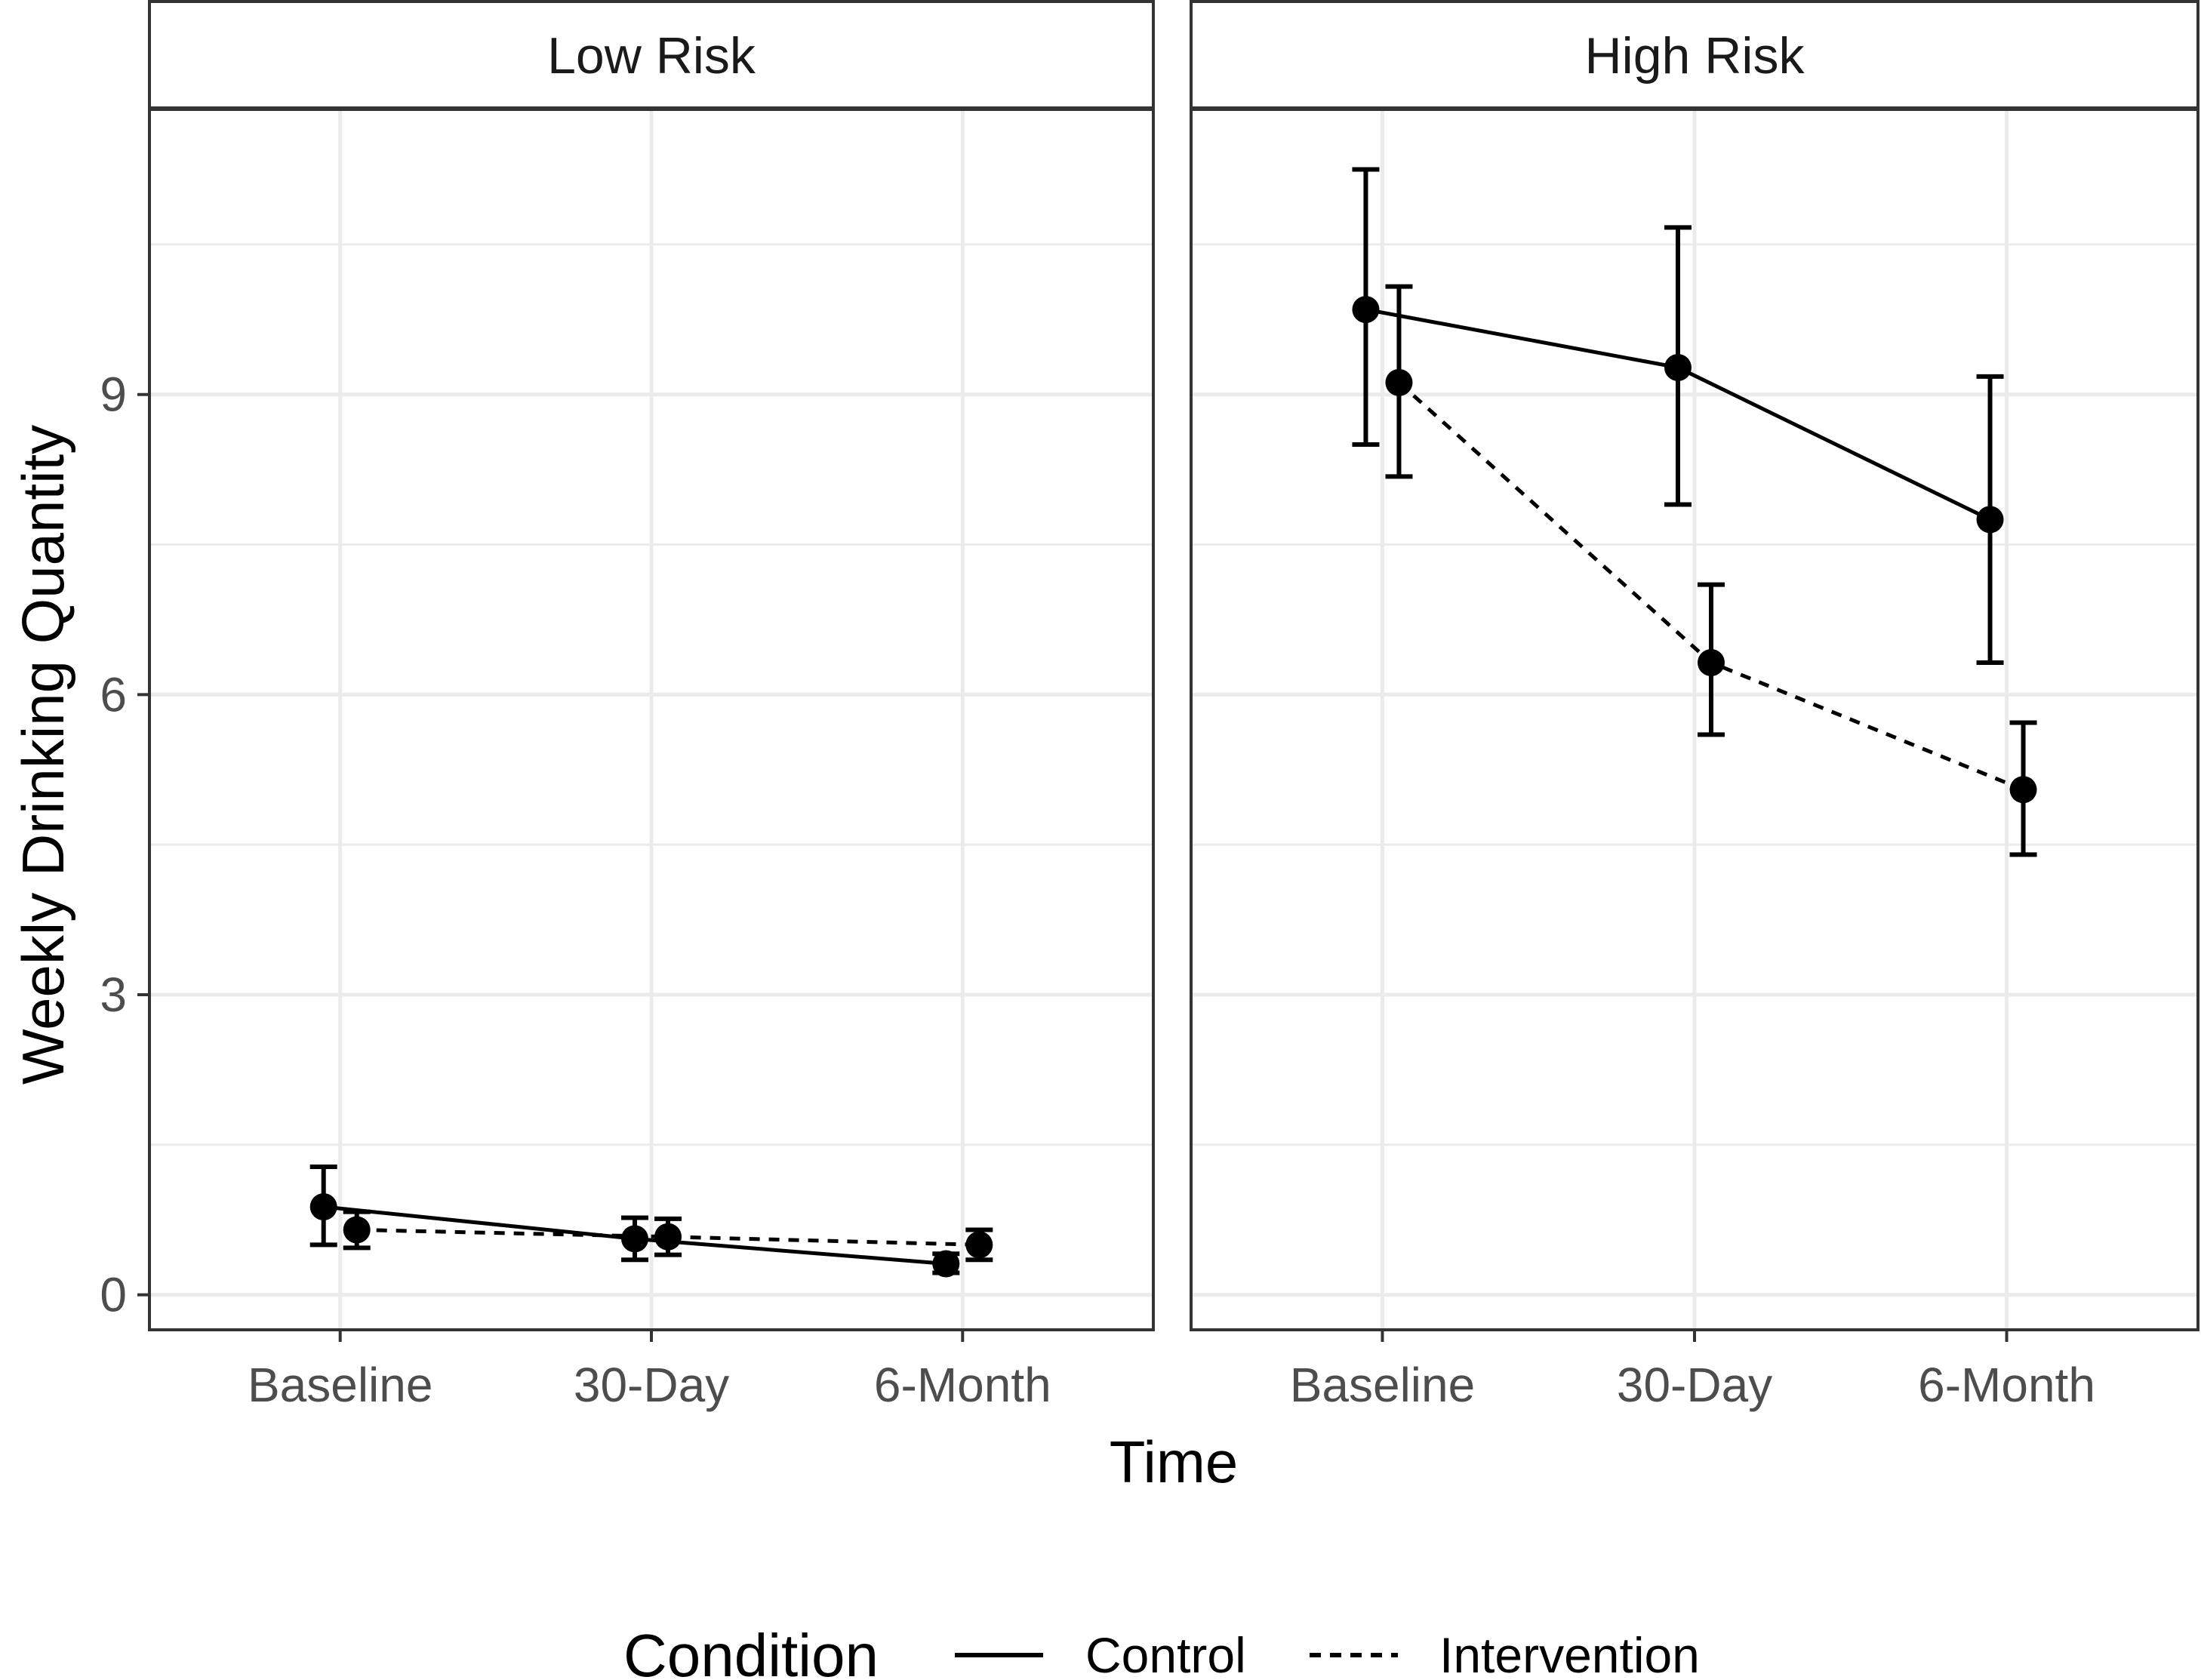 The image size is (2201, 1680). Describe the element at coordinates (1569, 1653) in the screenshot. I see `legend-label-intervention: Intervention` at that location.